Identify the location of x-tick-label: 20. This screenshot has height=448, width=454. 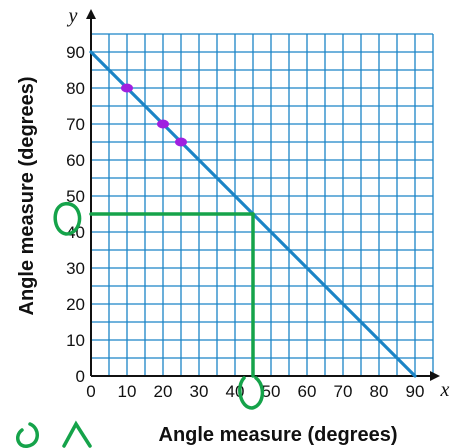
(163, 391).